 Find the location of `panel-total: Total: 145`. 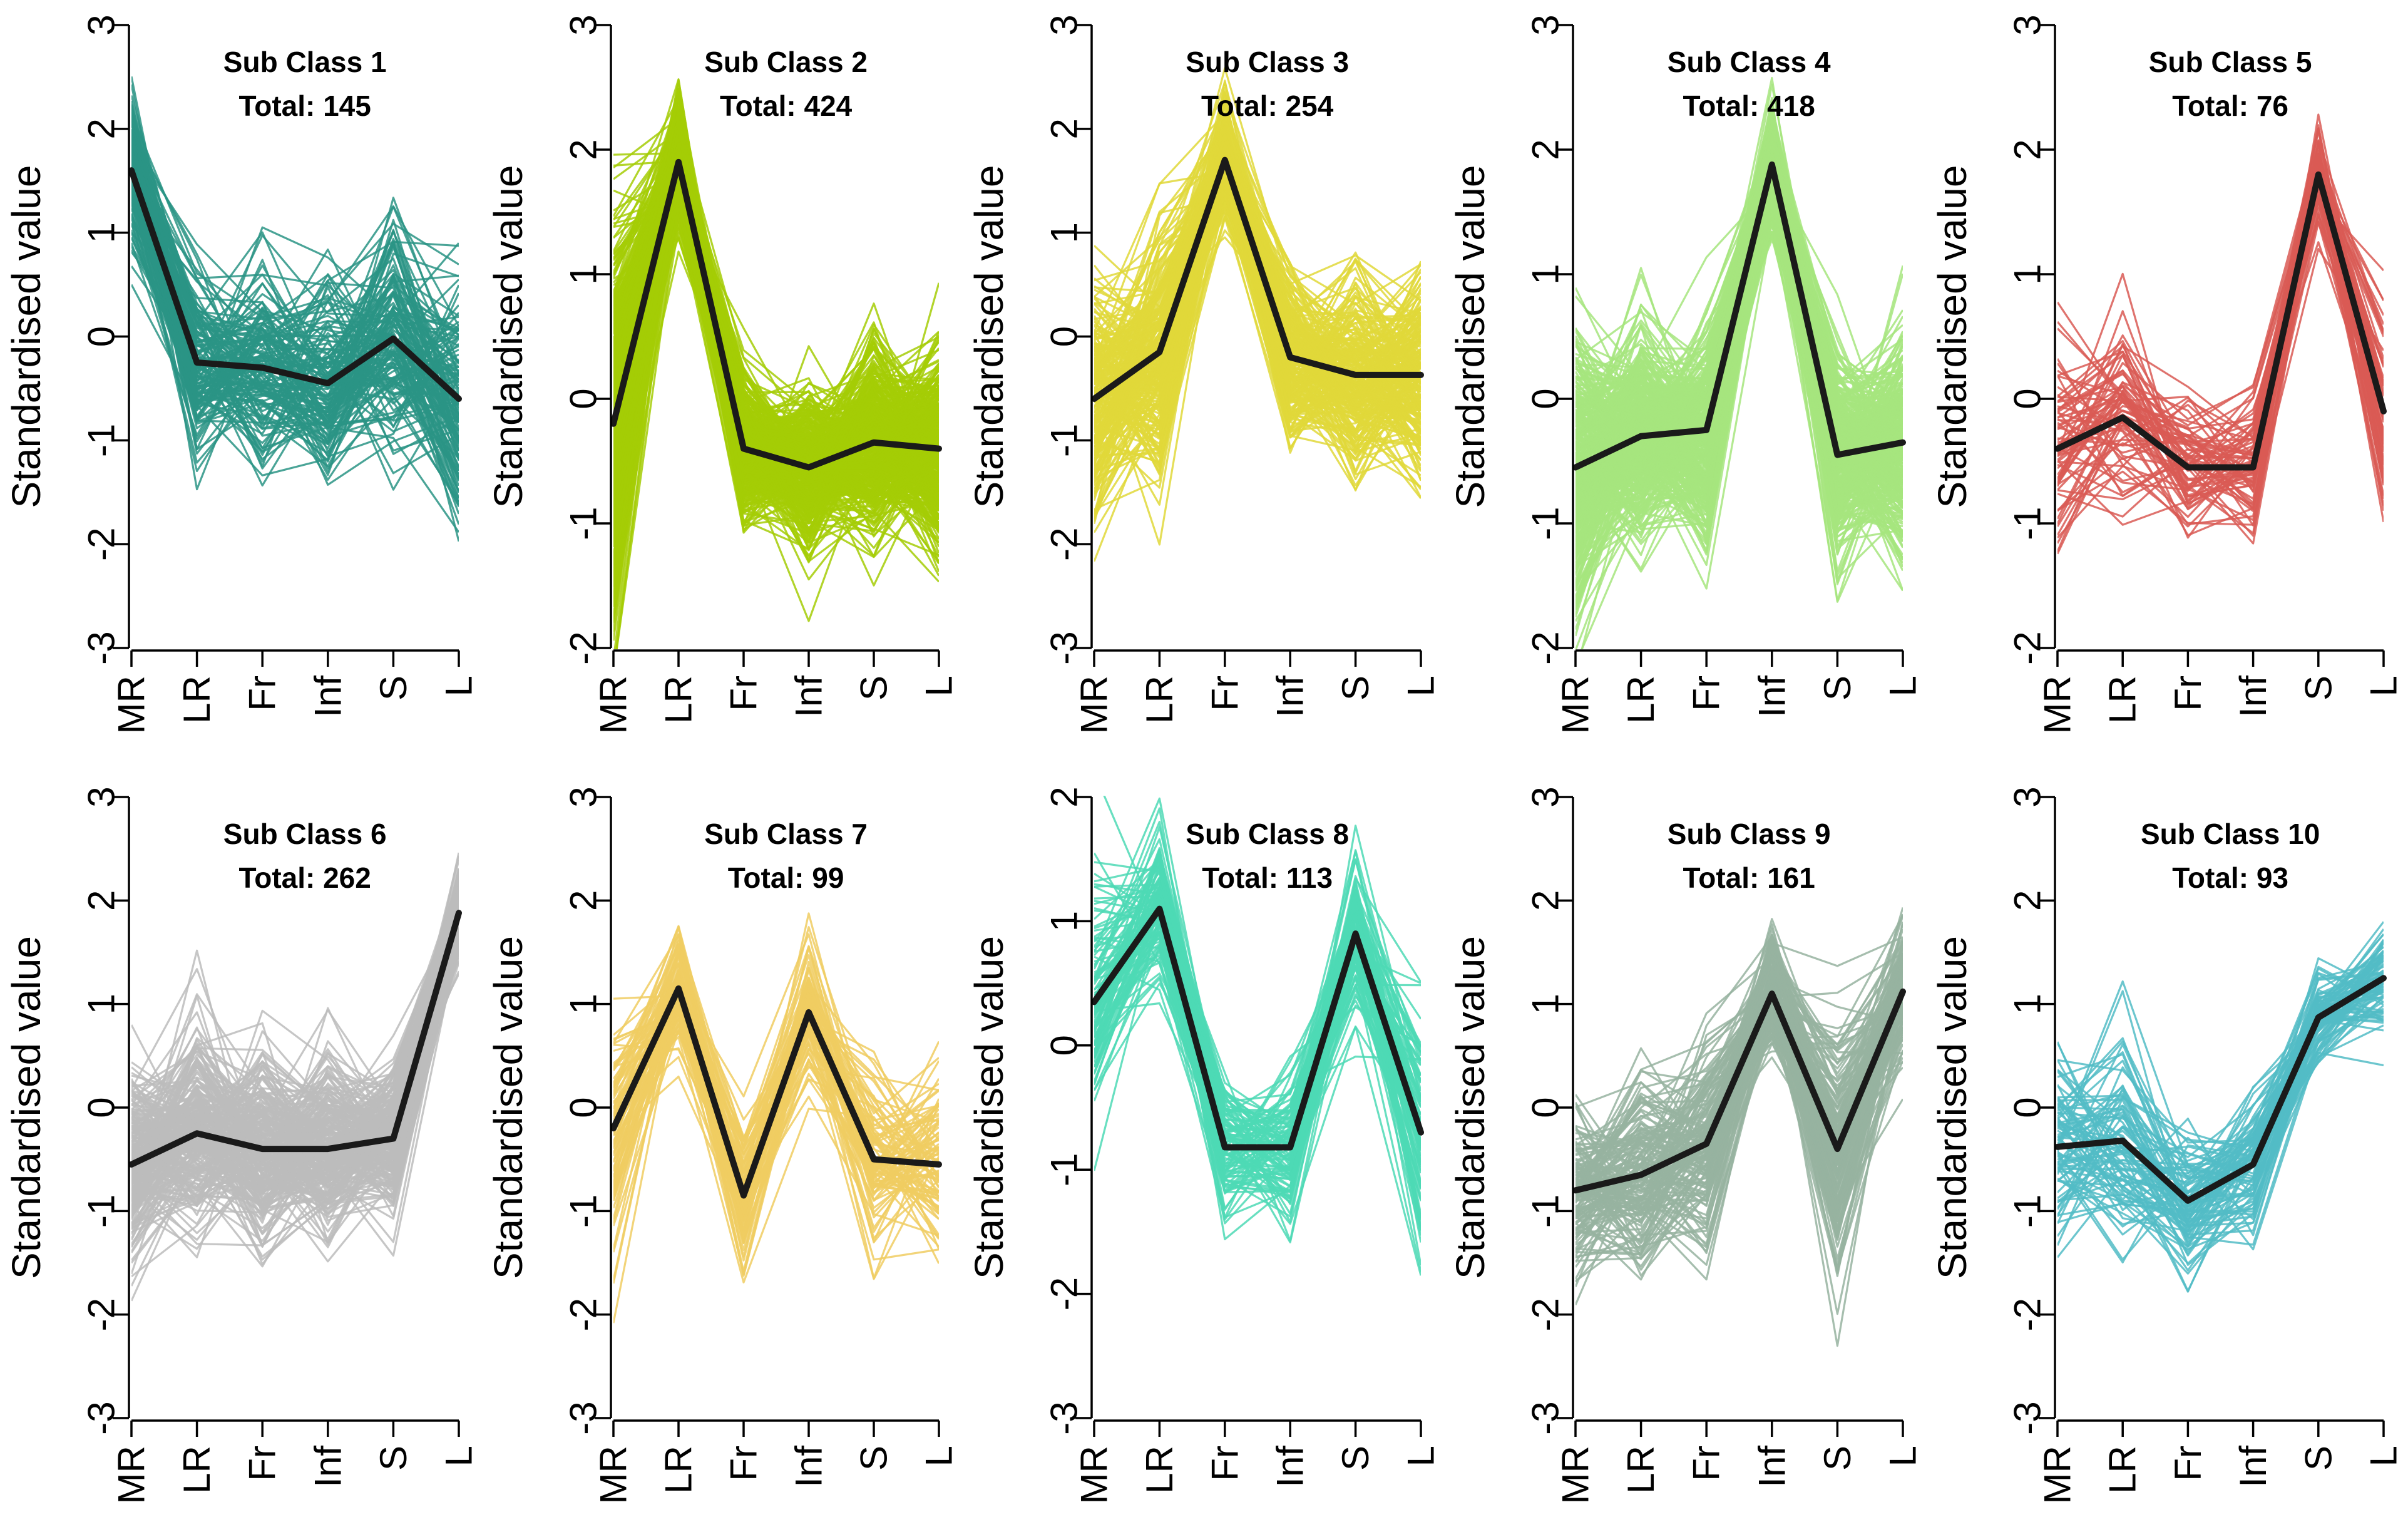

panel-total: Total: 145 is located at coordinates (305, 106).